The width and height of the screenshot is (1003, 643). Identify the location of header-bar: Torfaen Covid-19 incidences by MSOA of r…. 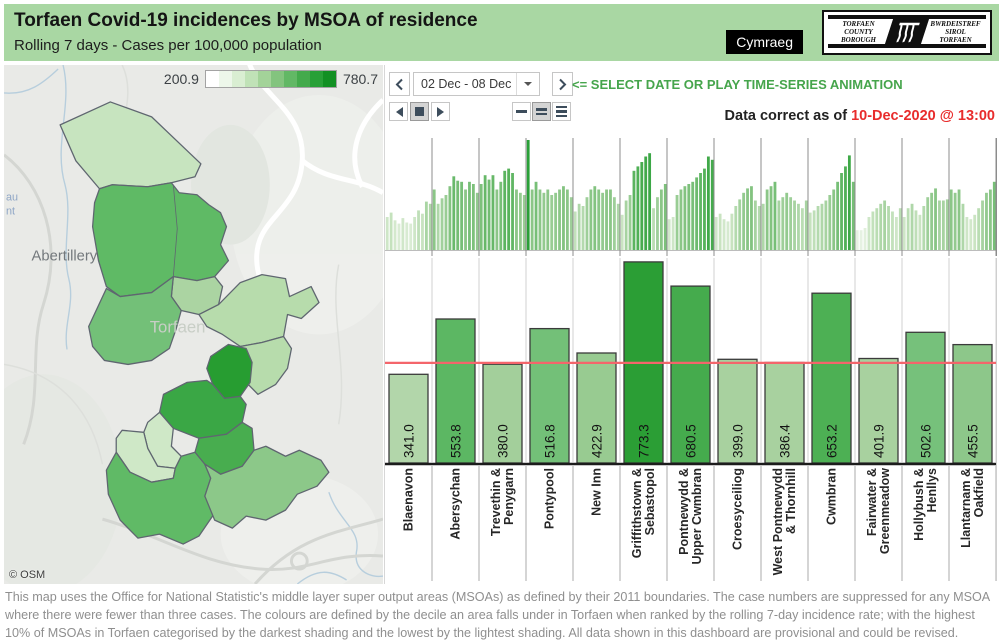
(501, 32).